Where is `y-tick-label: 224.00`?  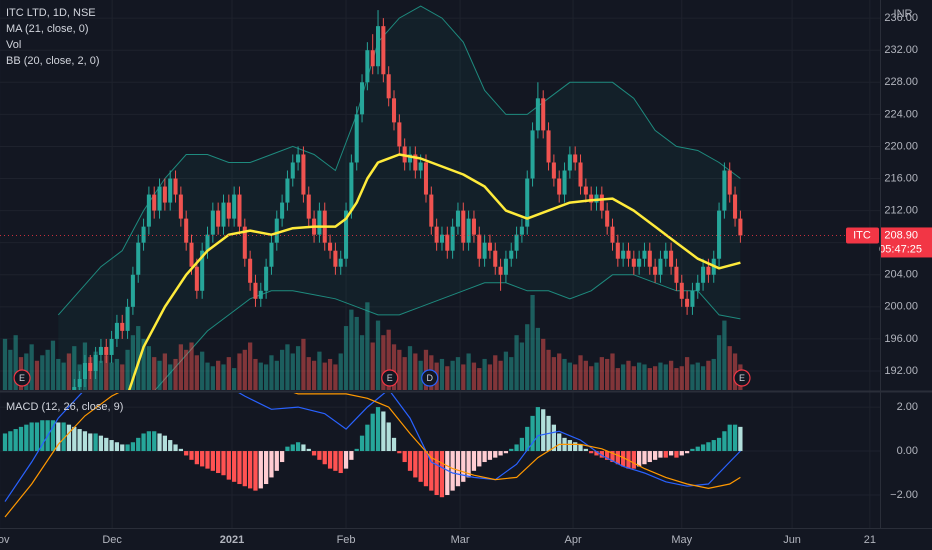
y-tick-label: 224.00 is located at coordinates (901, 114).